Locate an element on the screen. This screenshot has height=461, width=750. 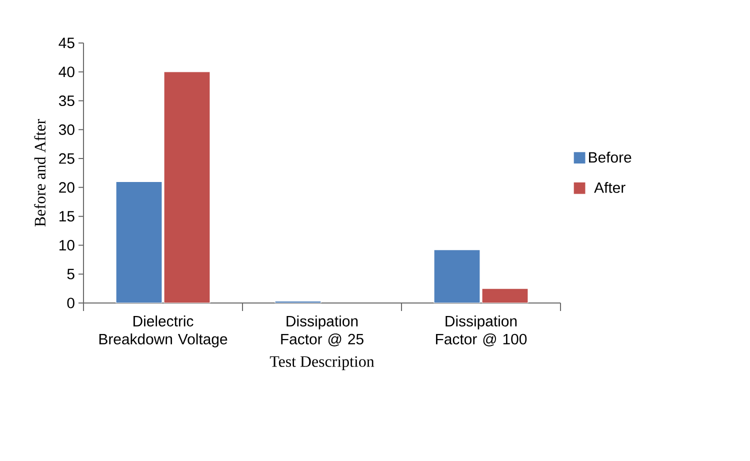
y-tick-label: 35 is located at coordinates (66, 100).